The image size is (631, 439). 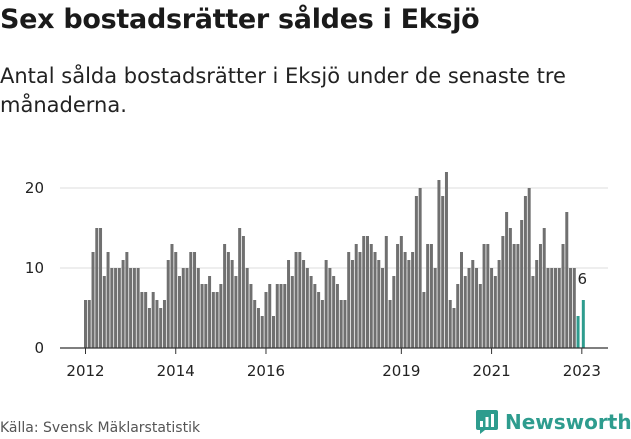 I want to click on bar-highlight-current, so click(x=583, y=324).